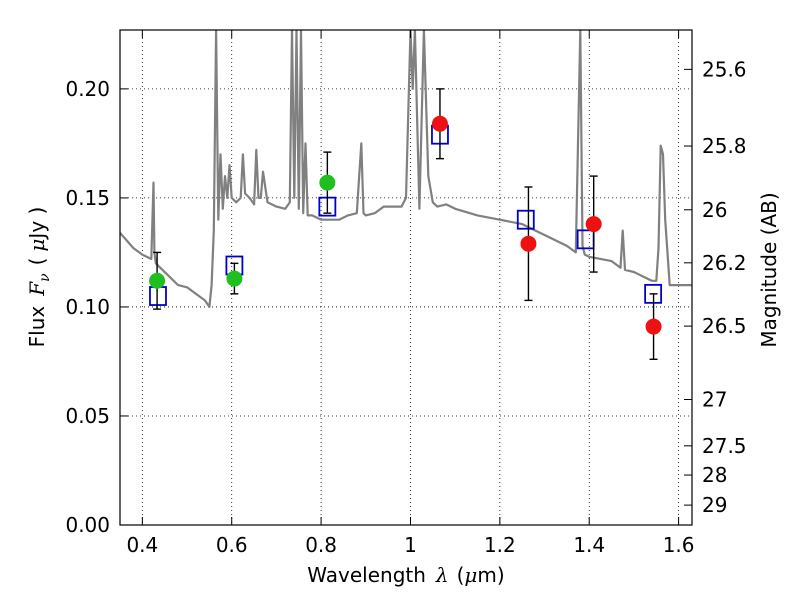  What do you see at coordinates (724, 69) in the screenshot?
I see `mag-tick-label: 25.6` at bounding box center [724, 69].